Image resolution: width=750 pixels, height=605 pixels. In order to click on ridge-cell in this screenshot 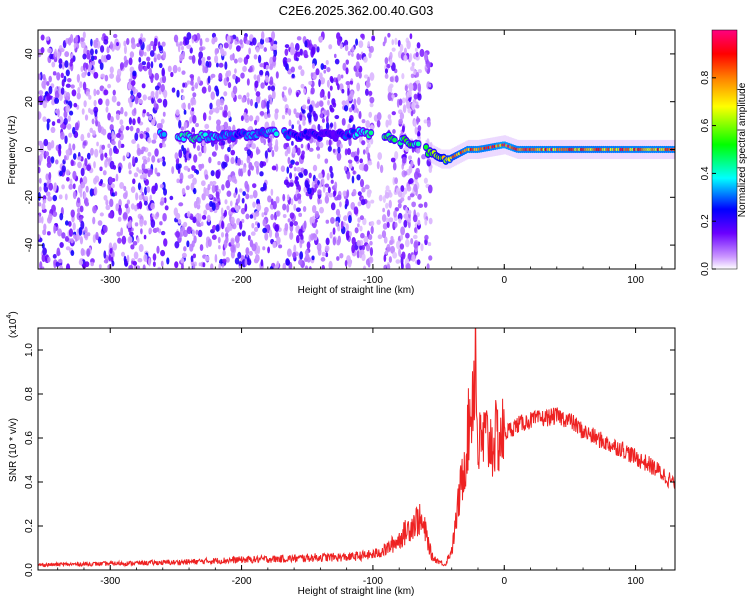, I will do `click(426, 147)`.